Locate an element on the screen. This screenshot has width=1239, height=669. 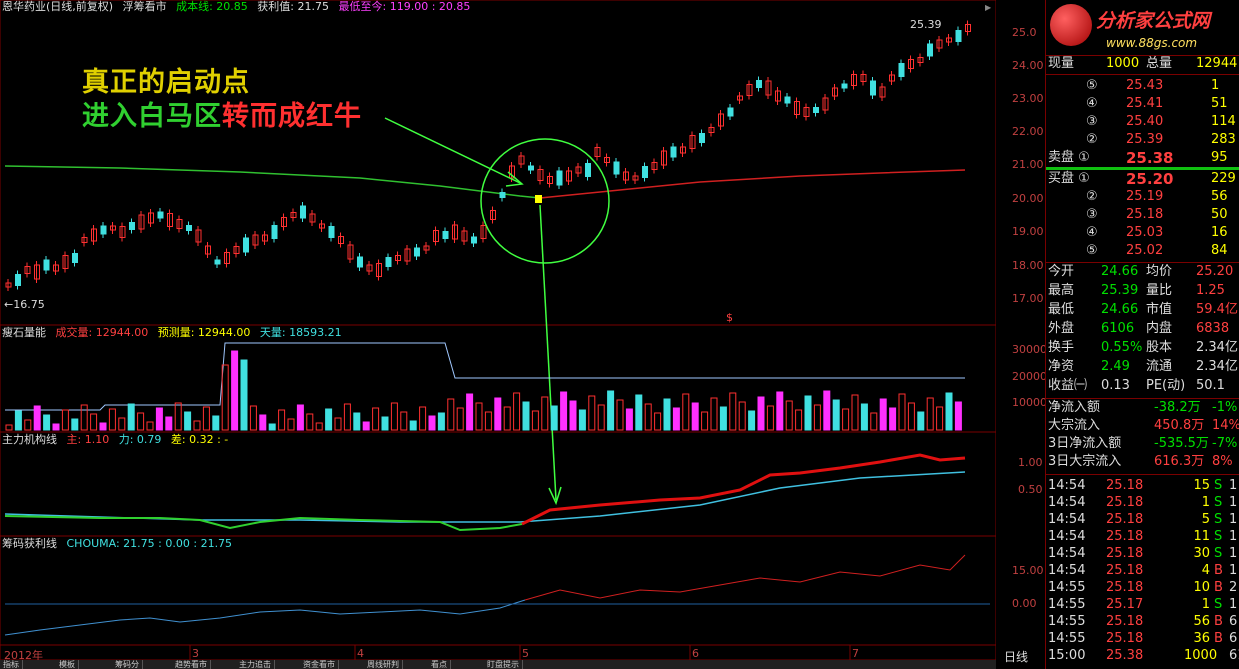
tick-row: 14:55 25.18 56 B 6 is located at coordinates (1142, 622).